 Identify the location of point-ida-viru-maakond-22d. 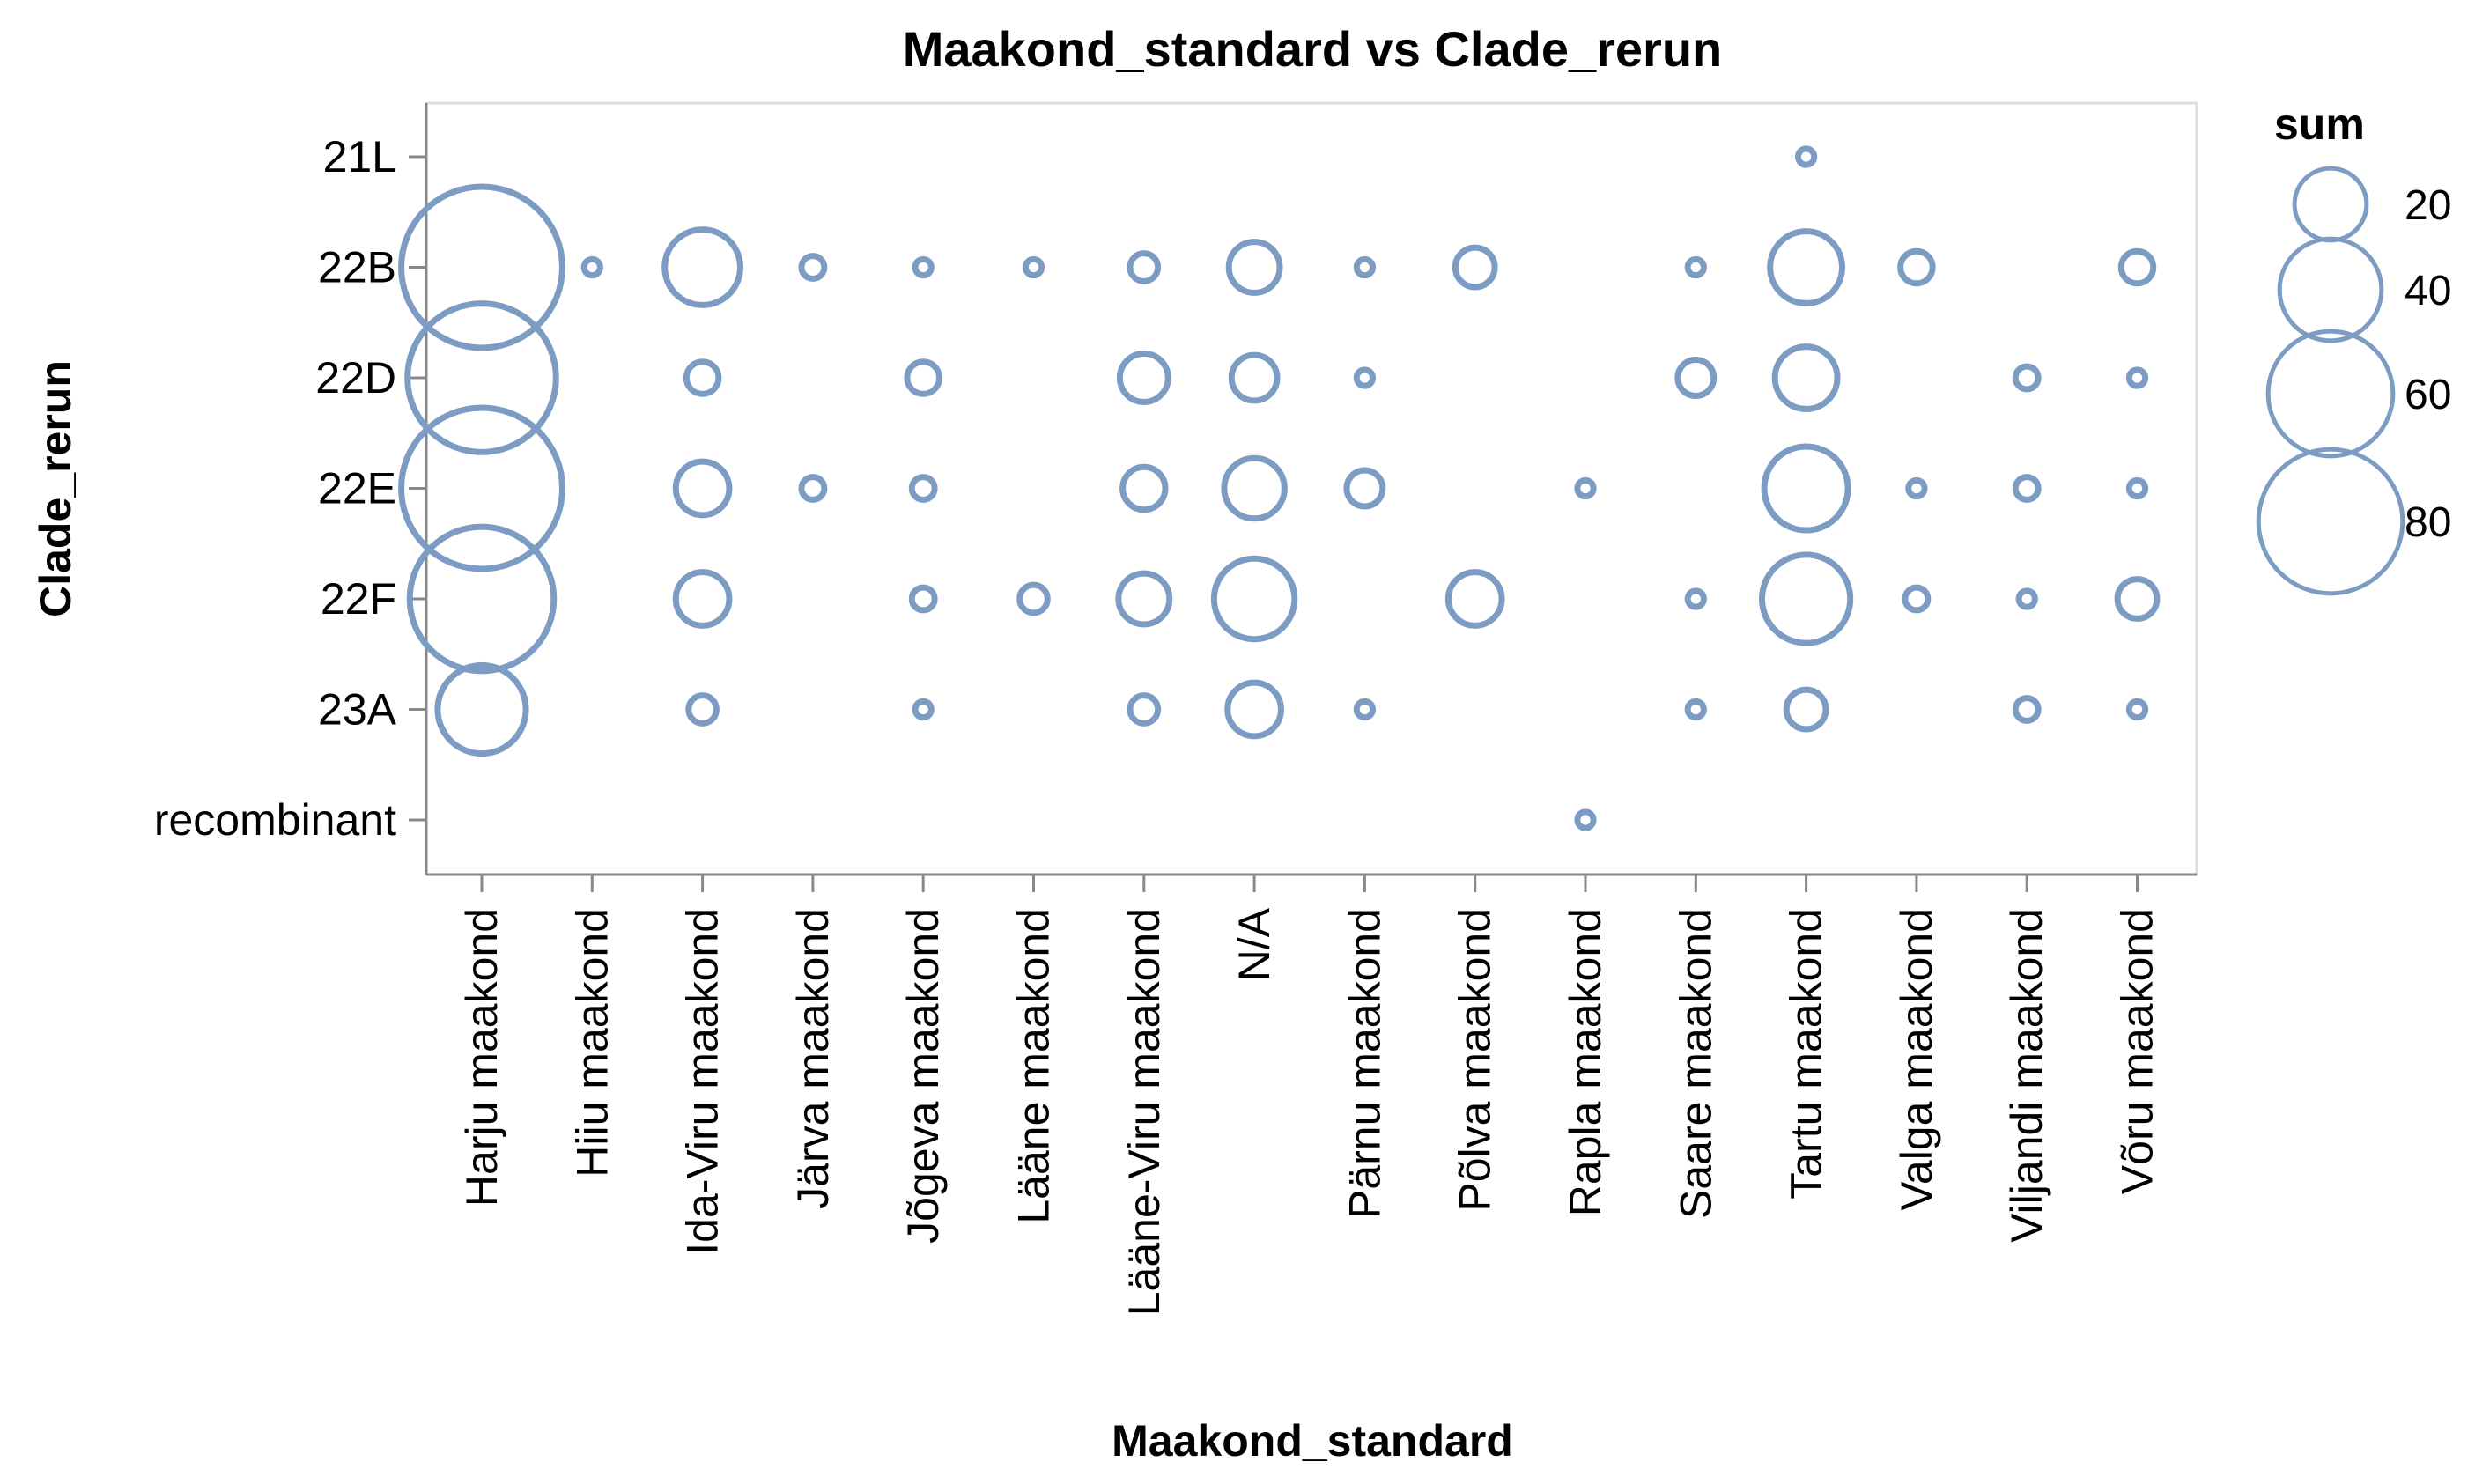
(702, 377).